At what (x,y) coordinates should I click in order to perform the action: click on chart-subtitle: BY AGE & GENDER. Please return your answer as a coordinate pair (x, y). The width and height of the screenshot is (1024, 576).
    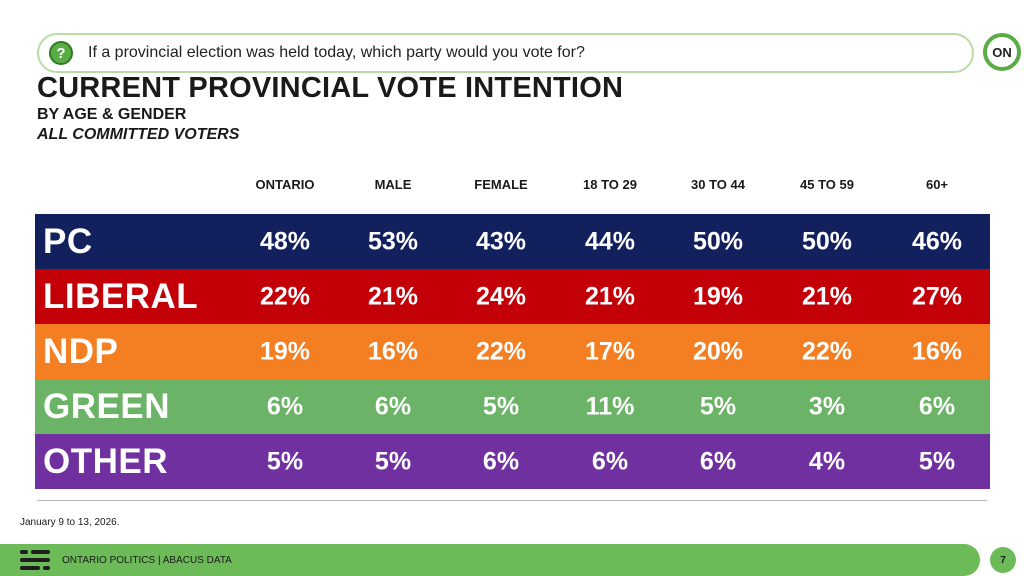
    Looking at the image, I should click on (112, 114).